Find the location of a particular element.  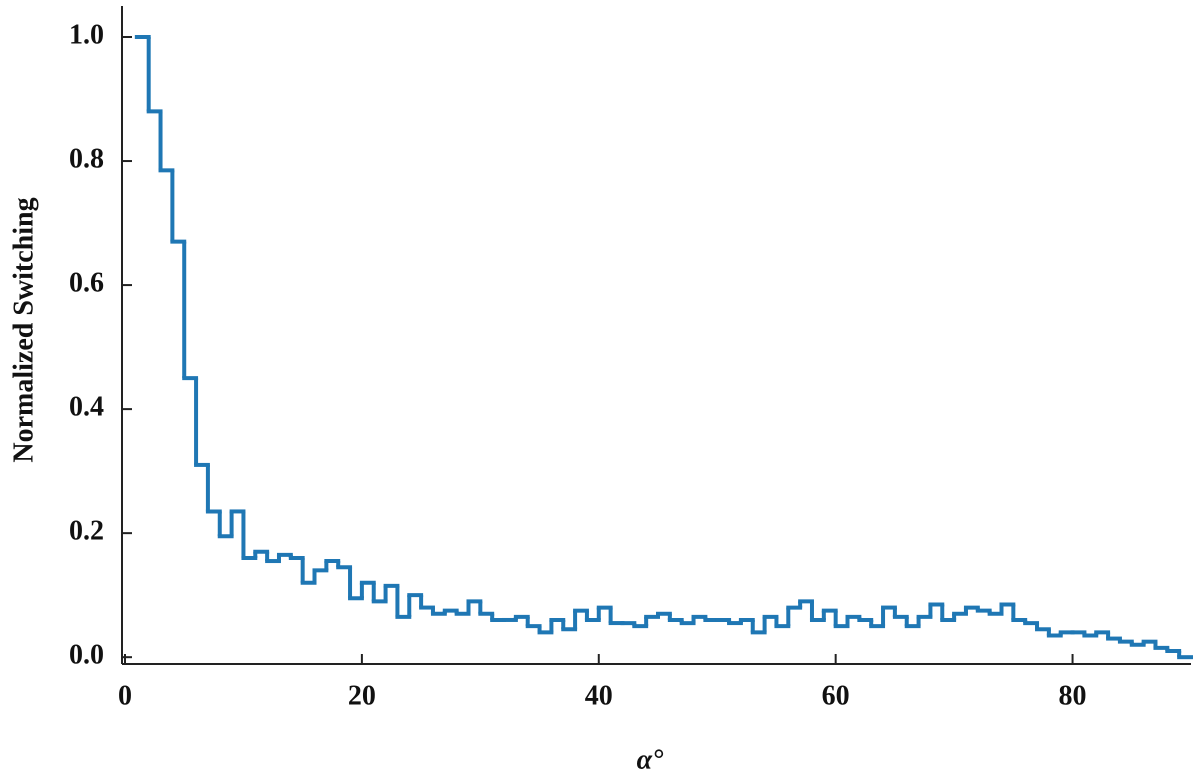

x-tick-label: 80 is located at coordinates (1073, 695).